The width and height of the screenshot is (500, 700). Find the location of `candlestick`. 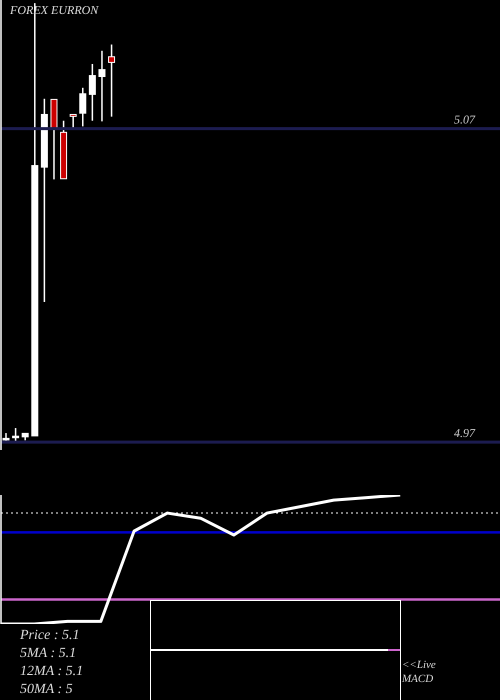

candlestick is located at coordinates (112, 80).